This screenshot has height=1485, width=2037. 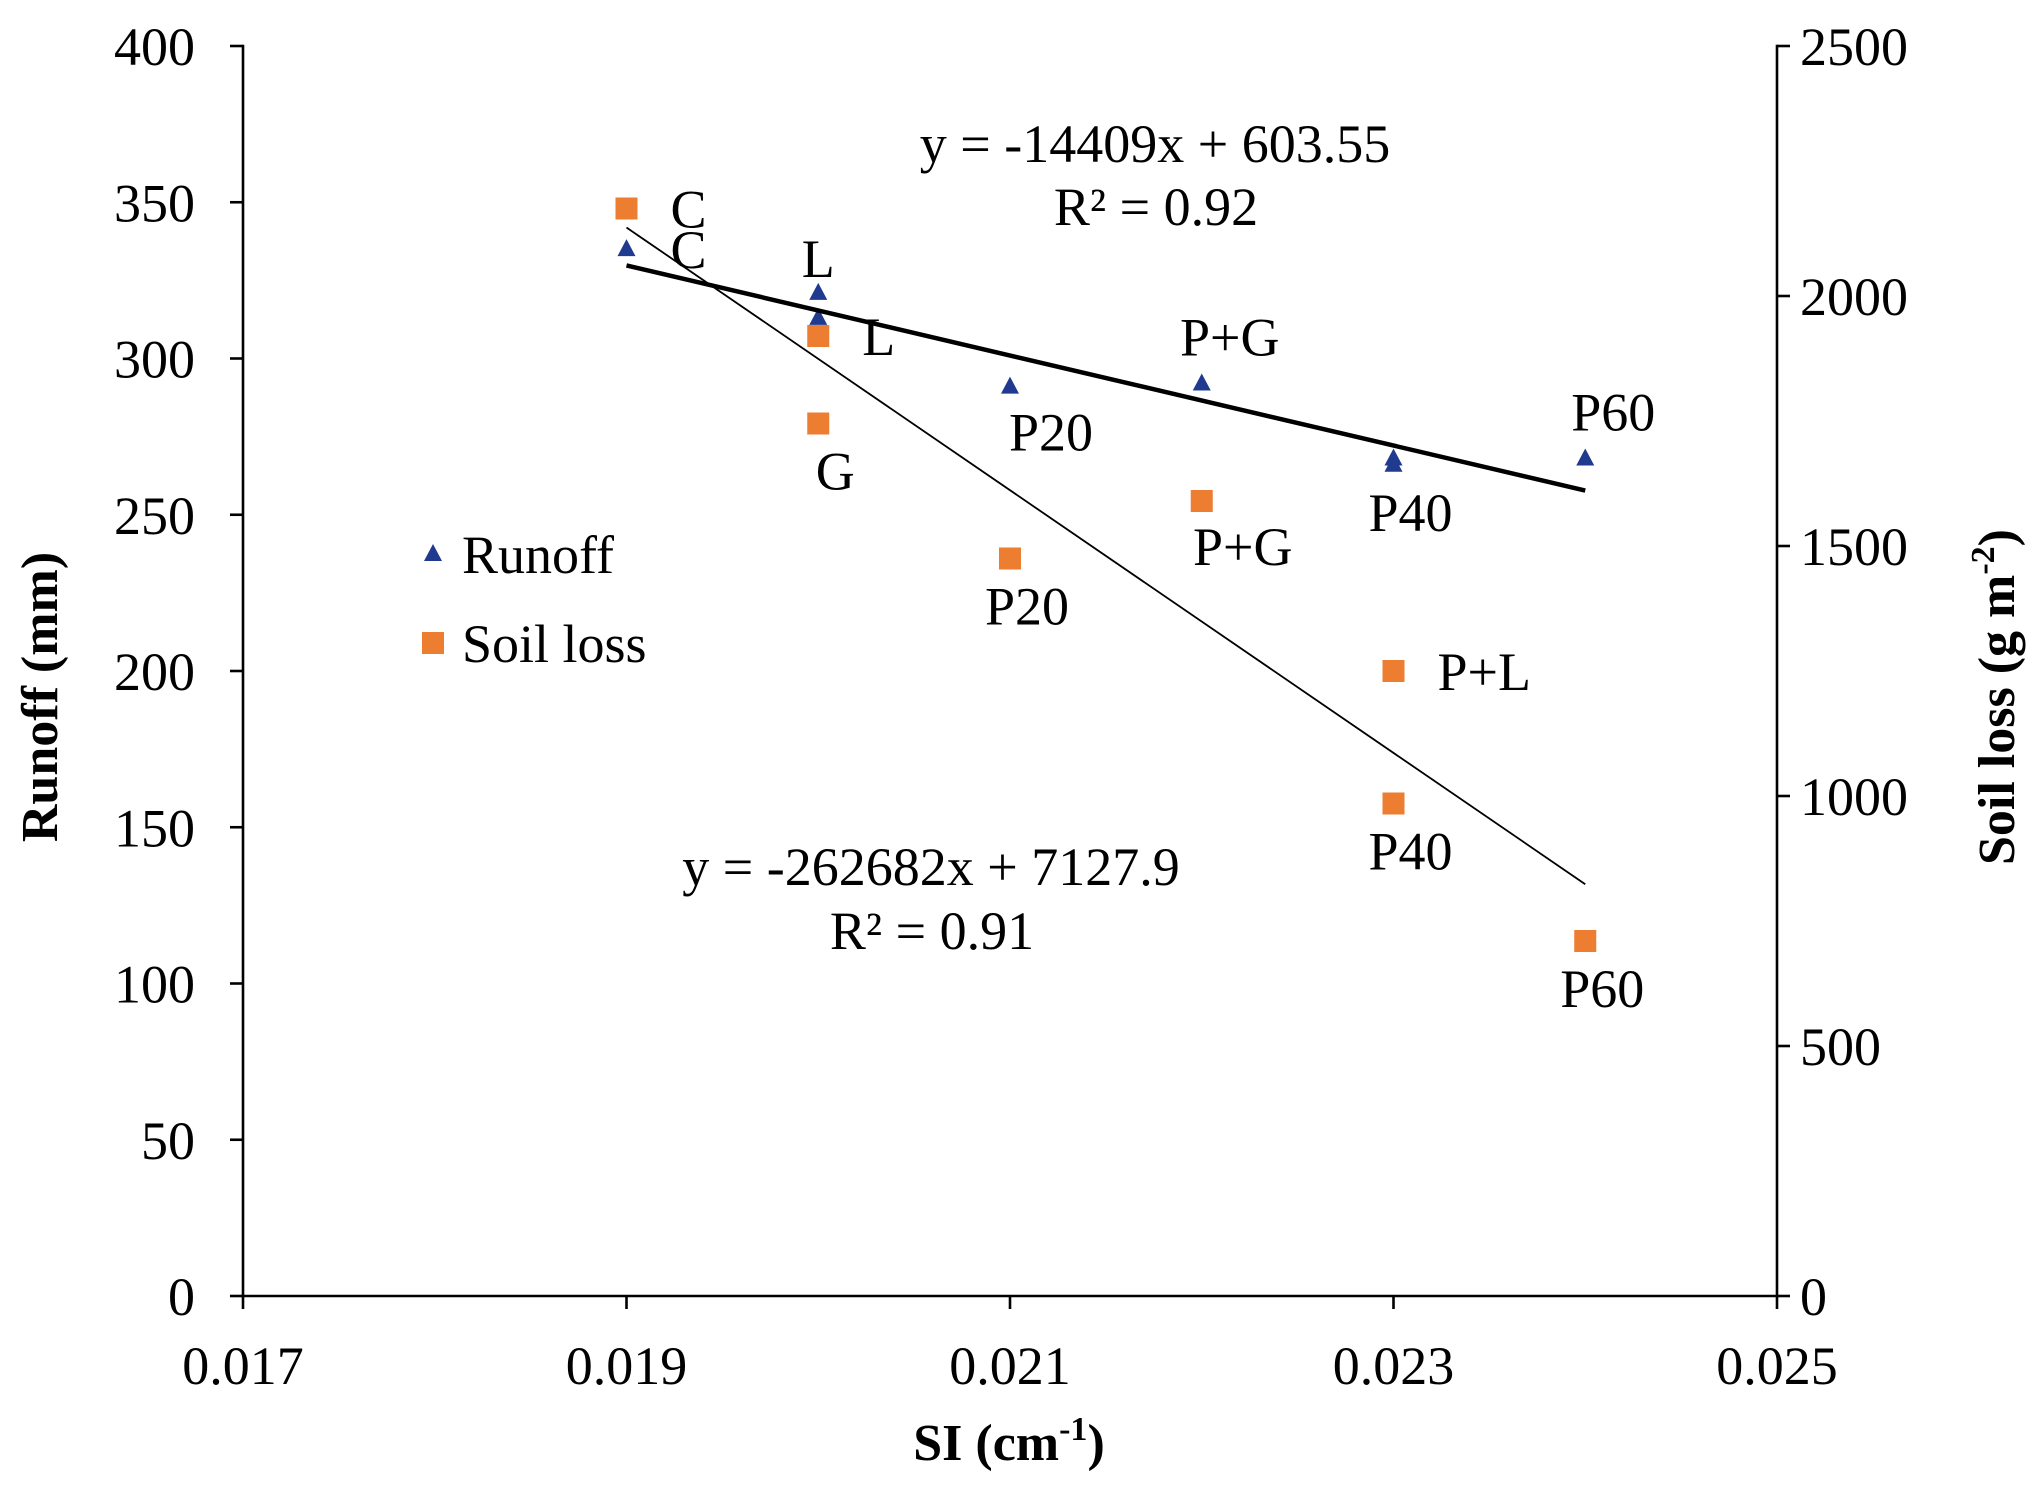 I want to click on y2-tick-label: 1000, so click(x=1854, y=797).